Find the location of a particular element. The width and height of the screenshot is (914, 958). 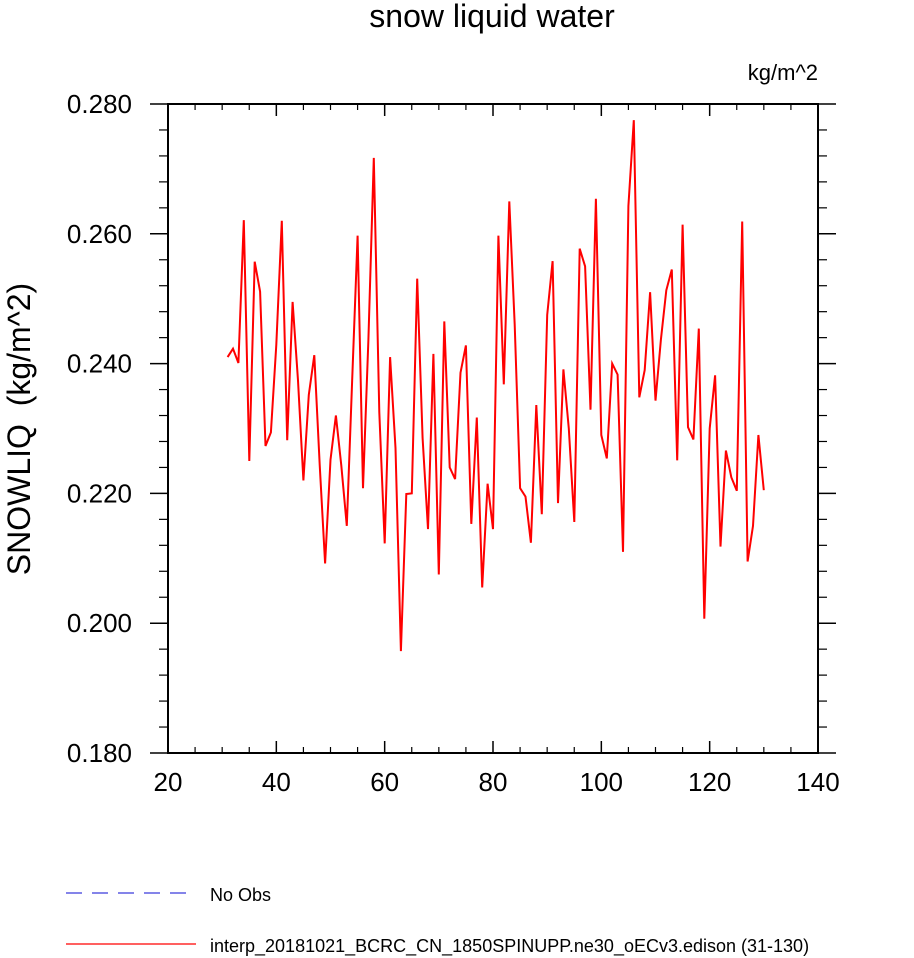

x-tick-label: 20 is located at coordinates (168, 782).